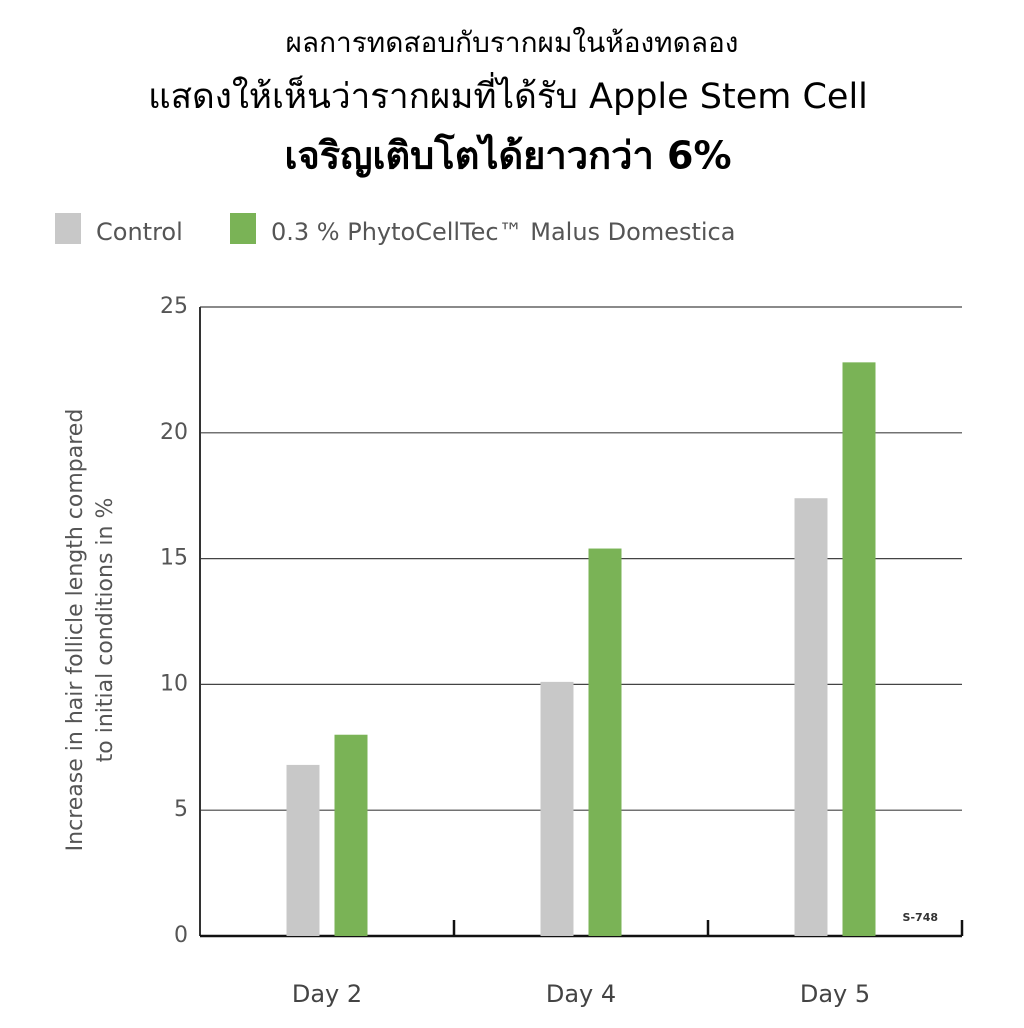 This screenshot has height=1028, width=1024. What do you see at coordinates (835, 994) in the screenshot?
I see `x-tick-label: Day 5` at bounding box center [835, 994].